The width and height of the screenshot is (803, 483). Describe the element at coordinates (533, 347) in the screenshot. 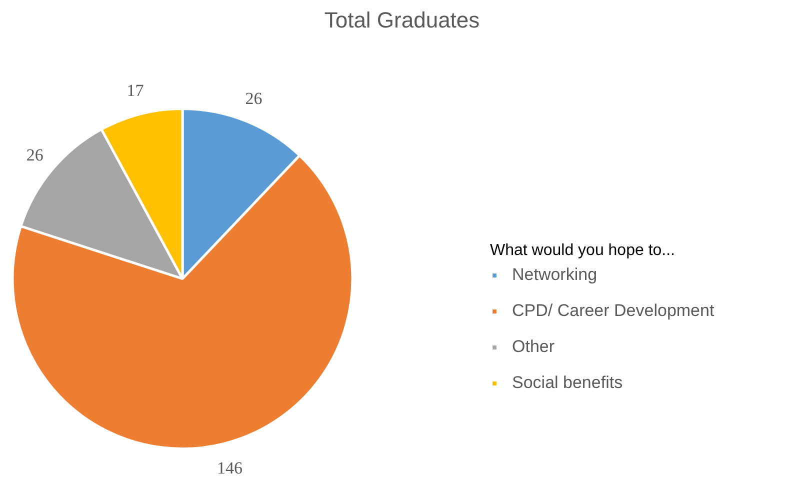

I see `legend-label: Other` at that location.